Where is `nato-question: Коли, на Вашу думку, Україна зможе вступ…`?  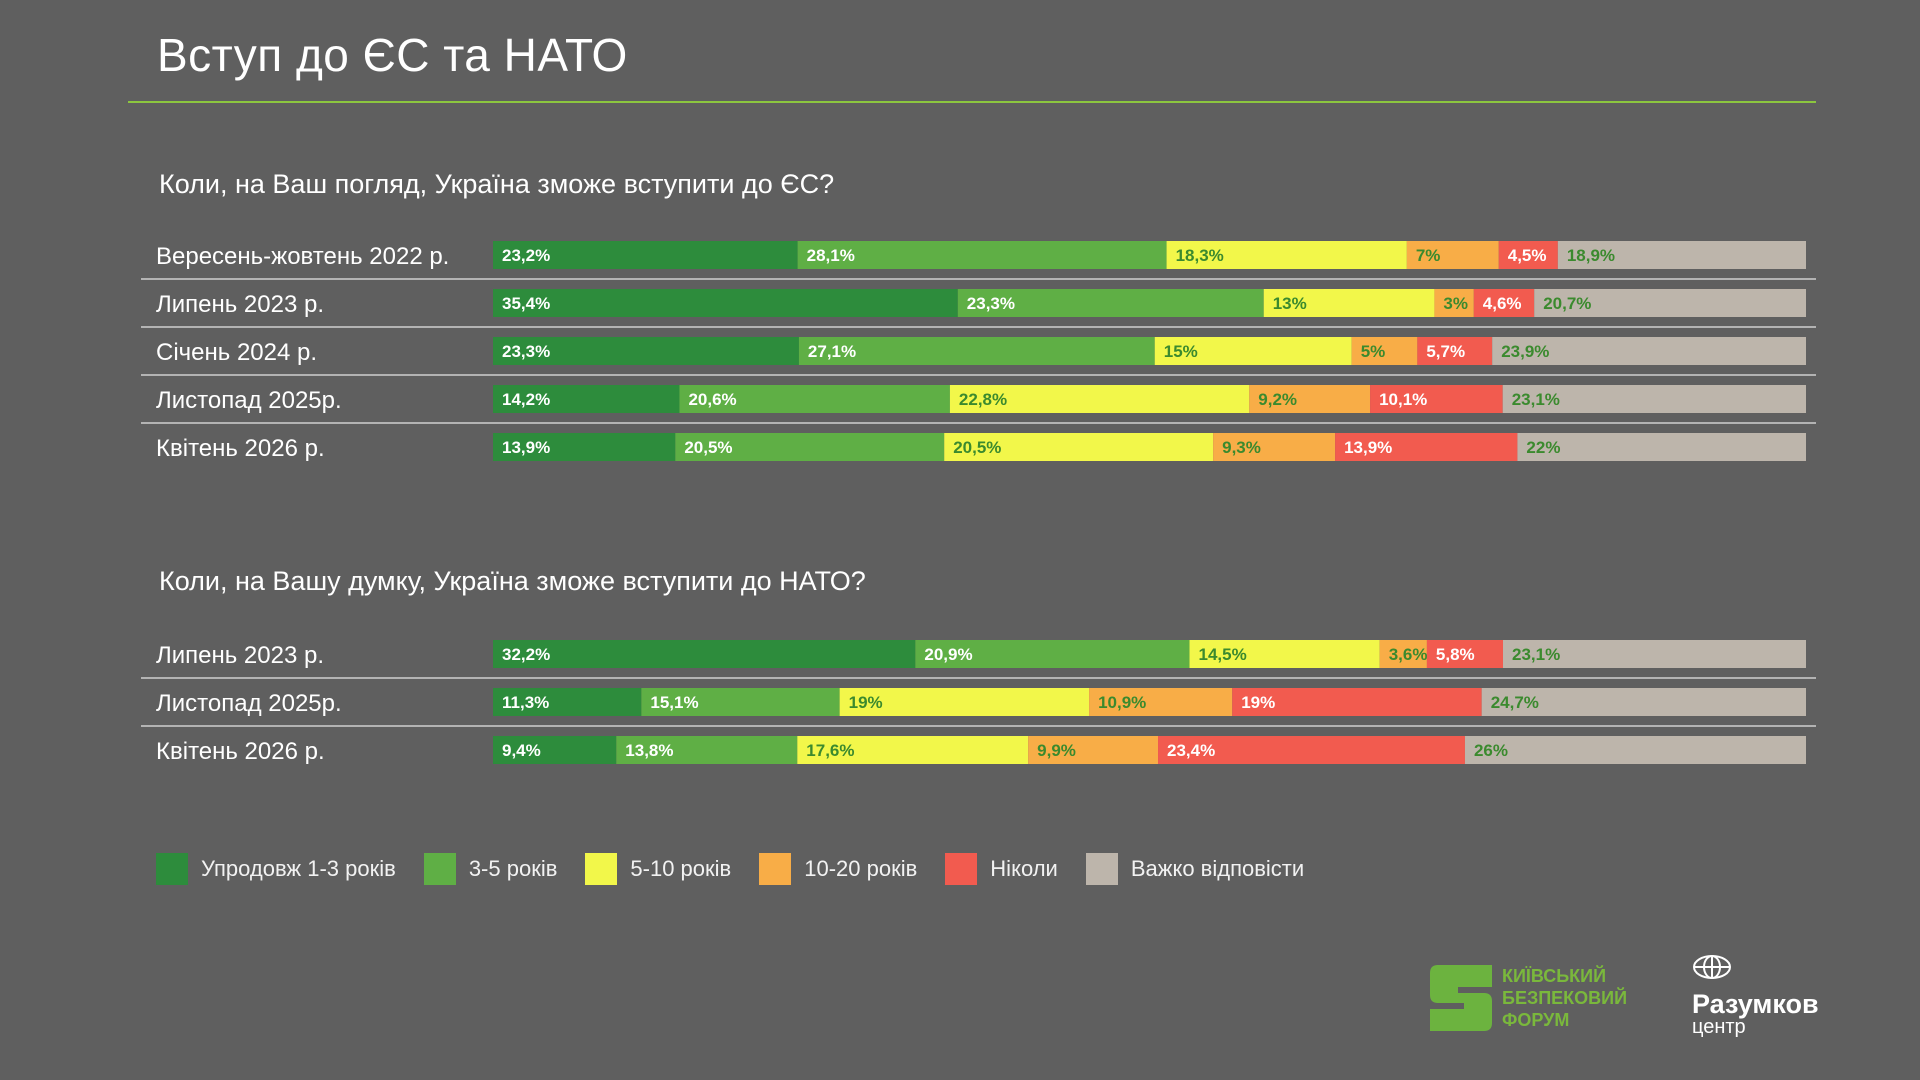
nato-question: Коли, на Вашу думку, Україна зможе вступ… is located at coordinates (512, 581).